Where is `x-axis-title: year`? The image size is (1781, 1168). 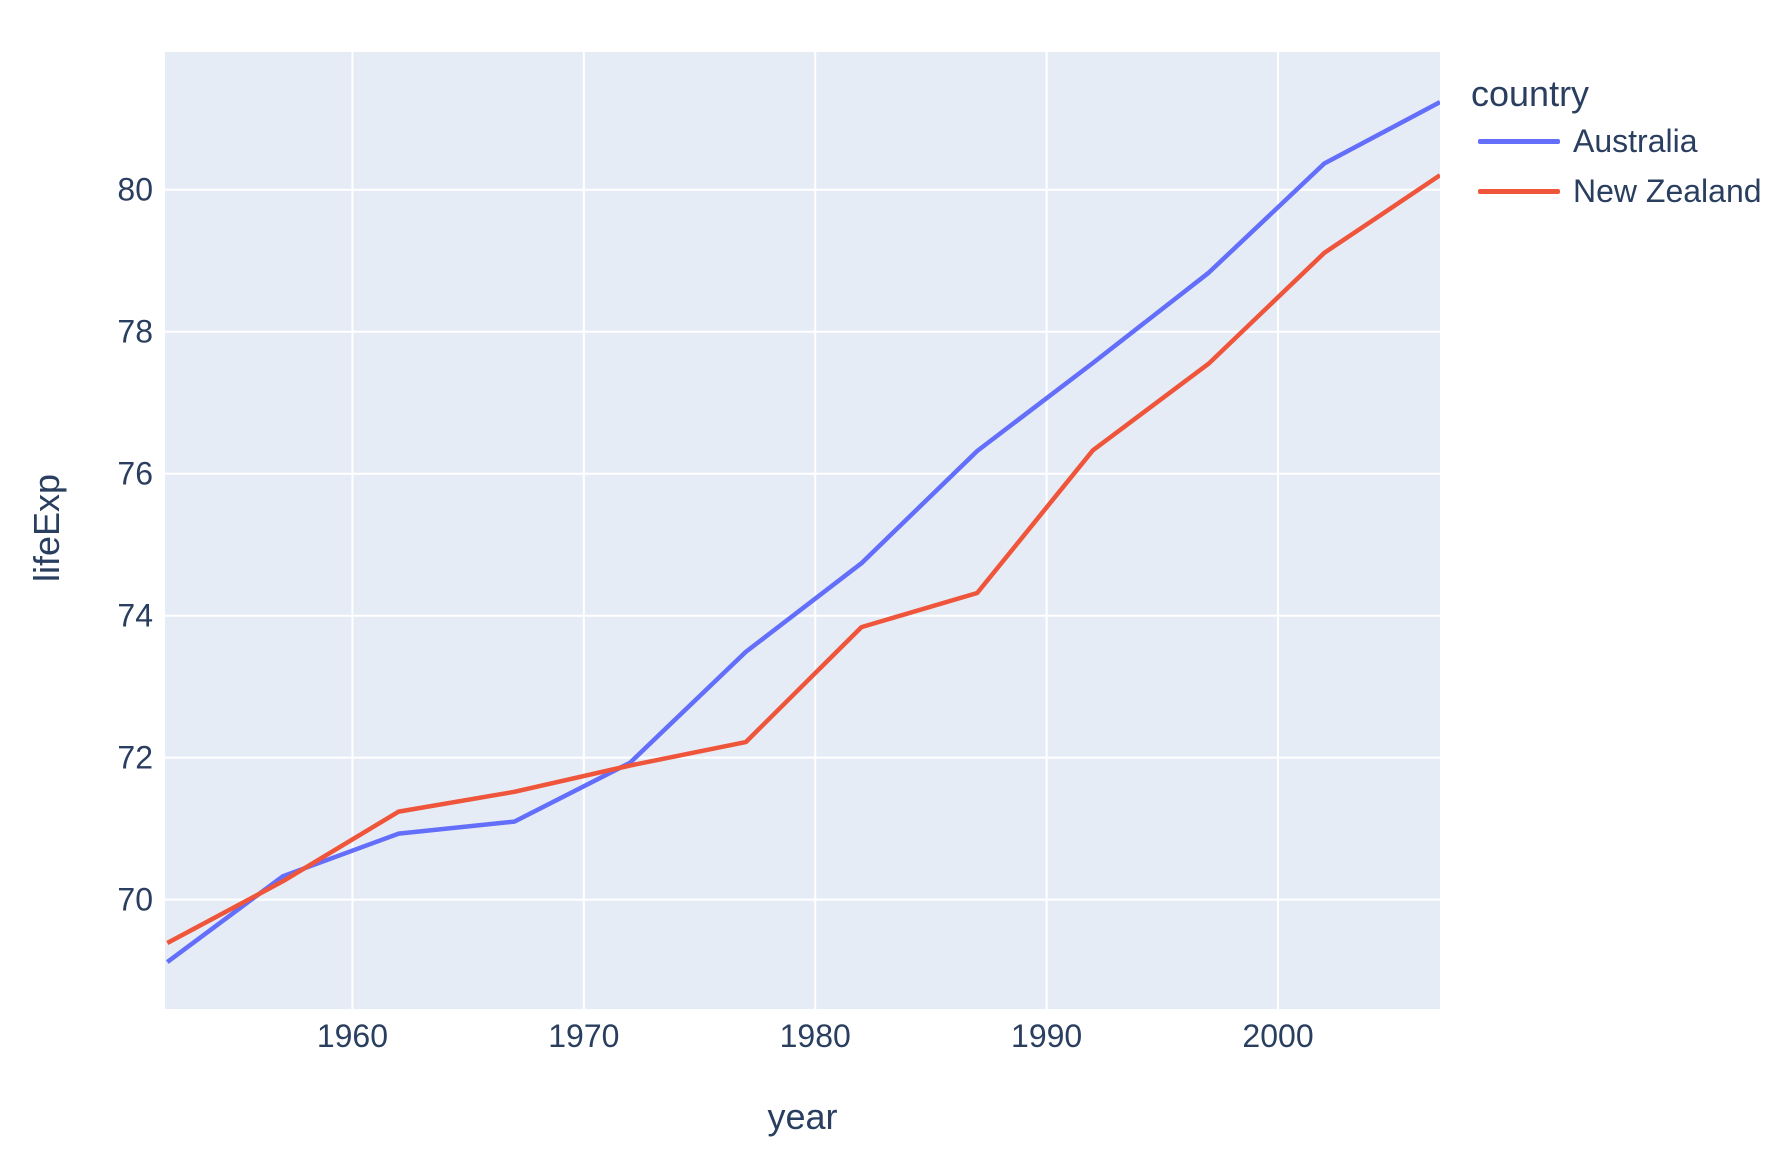 x-axis-title: year is located at coordinates (802, 1116).